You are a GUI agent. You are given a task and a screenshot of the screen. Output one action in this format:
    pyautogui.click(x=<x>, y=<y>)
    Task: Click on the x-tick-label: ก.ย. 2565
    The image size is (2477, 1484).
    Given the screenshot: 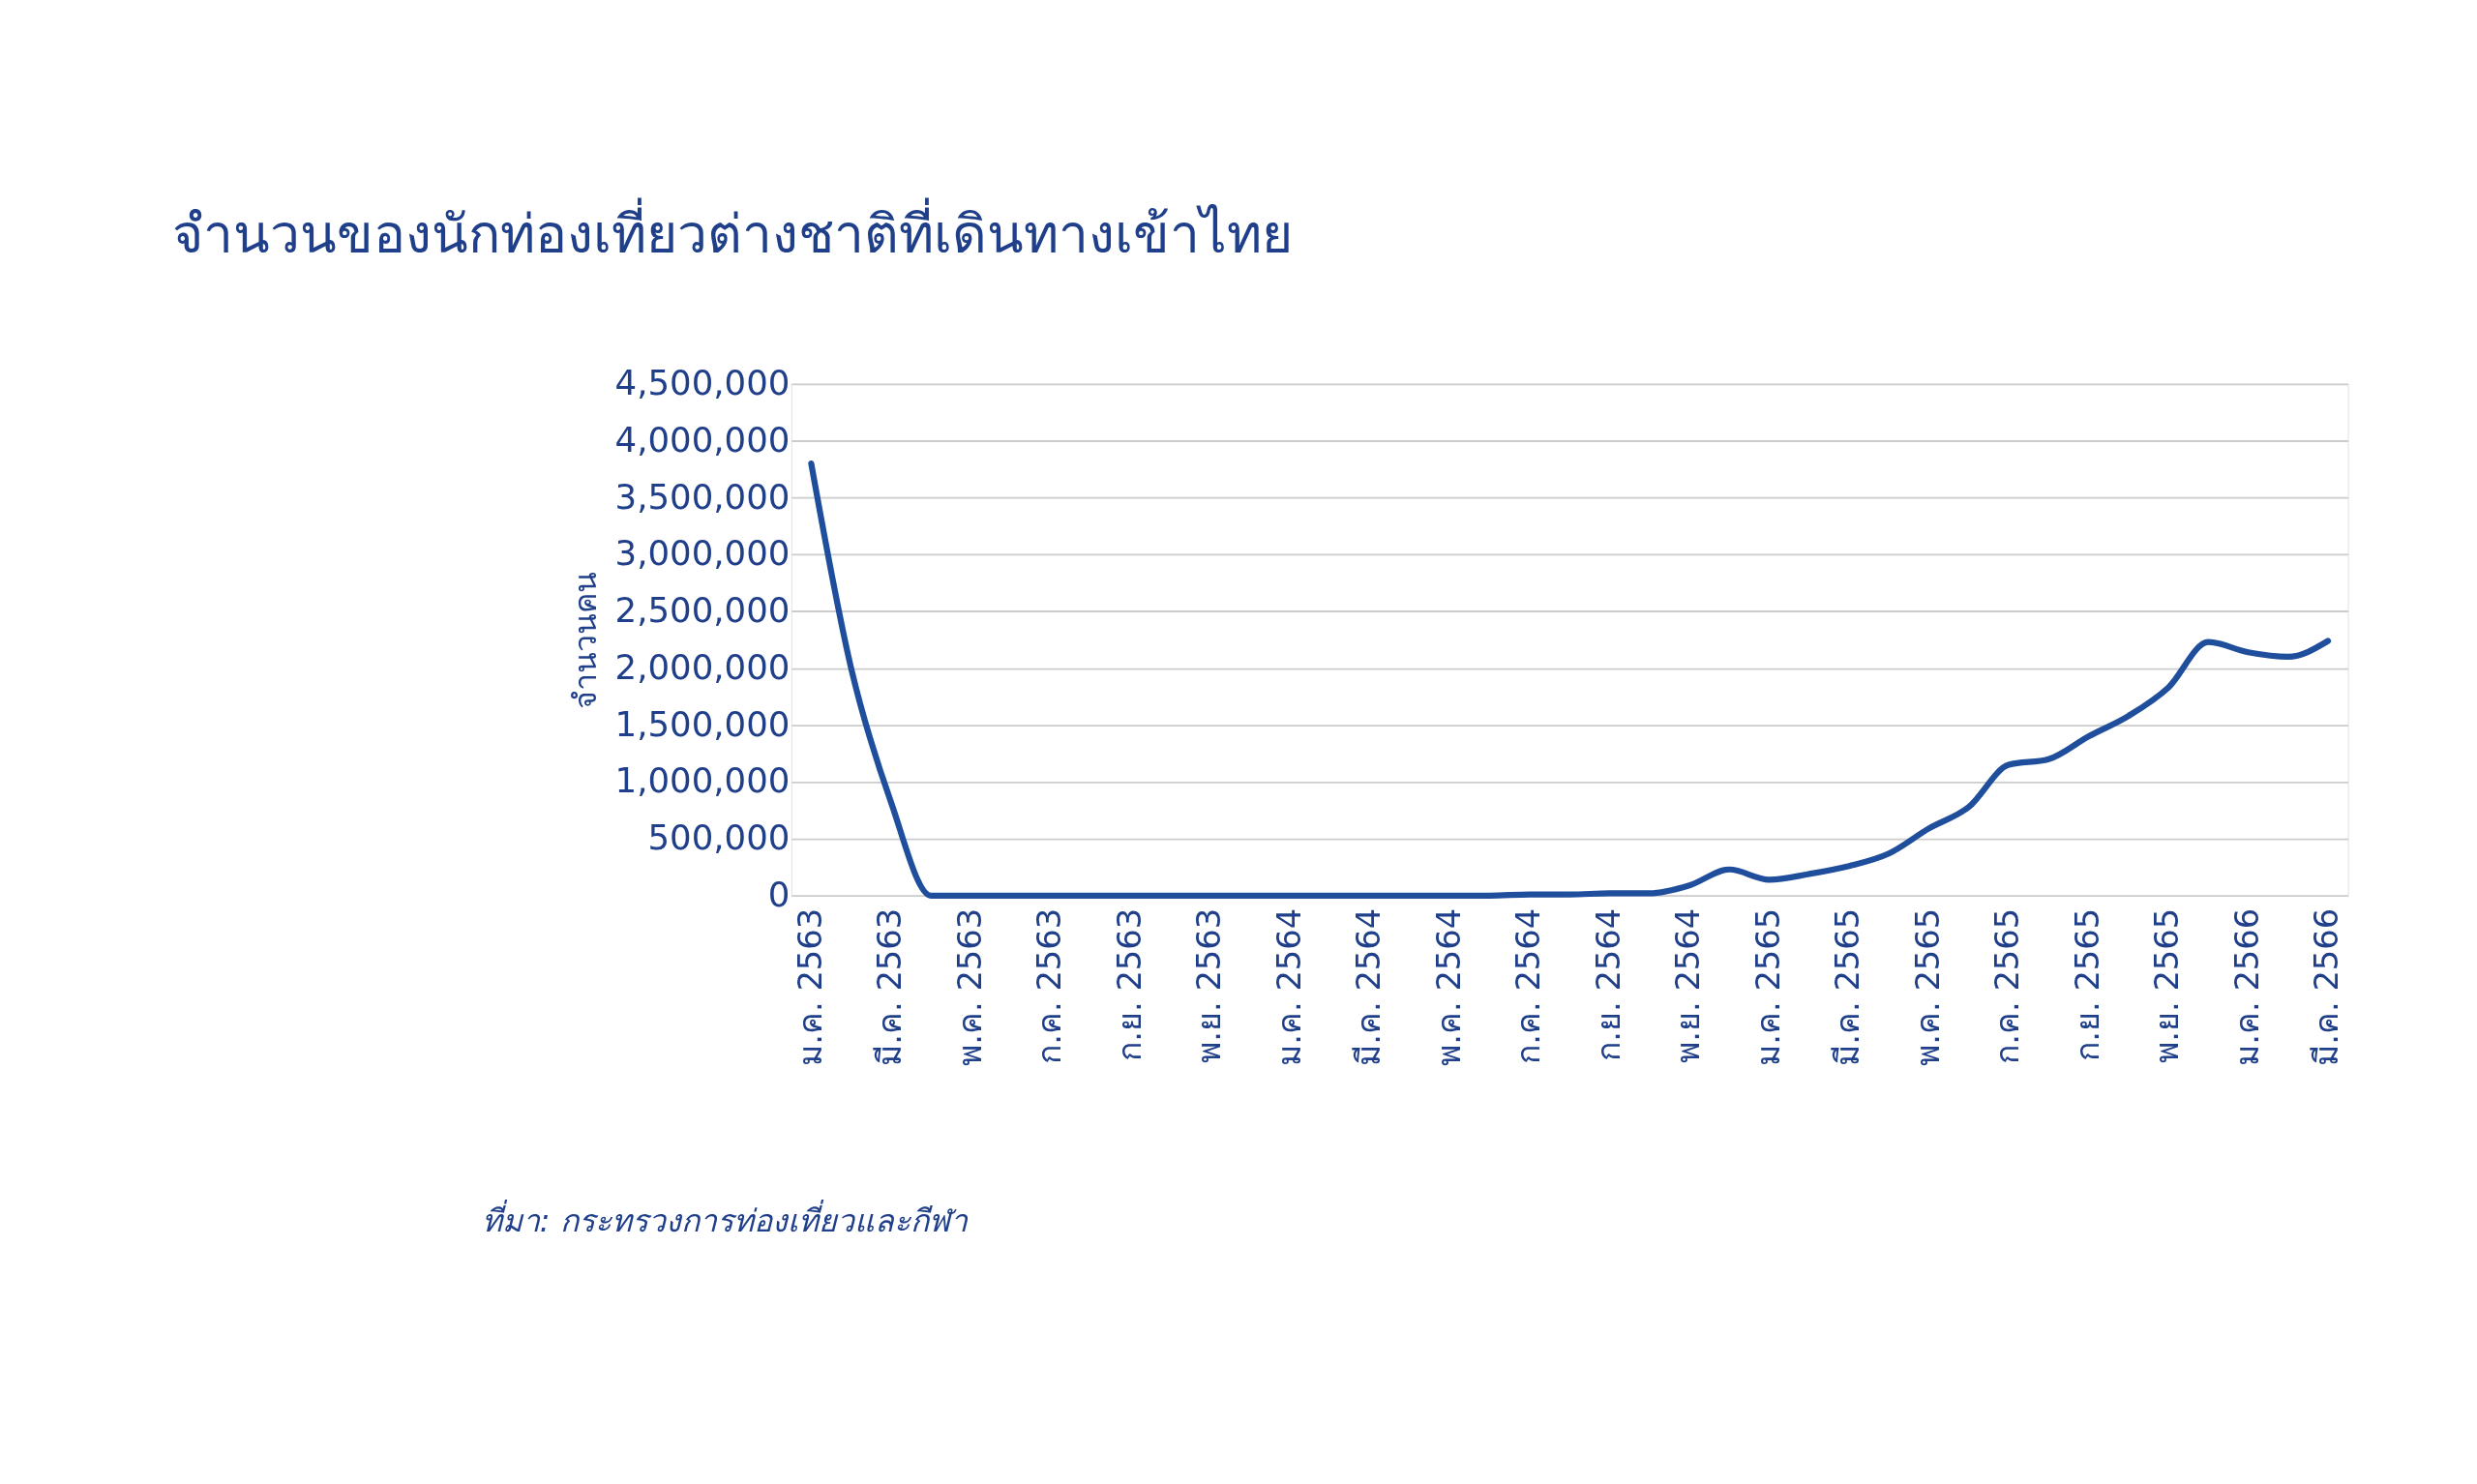 What is the action you would take?
    pyautogui.click(x=2087, y=984)
    